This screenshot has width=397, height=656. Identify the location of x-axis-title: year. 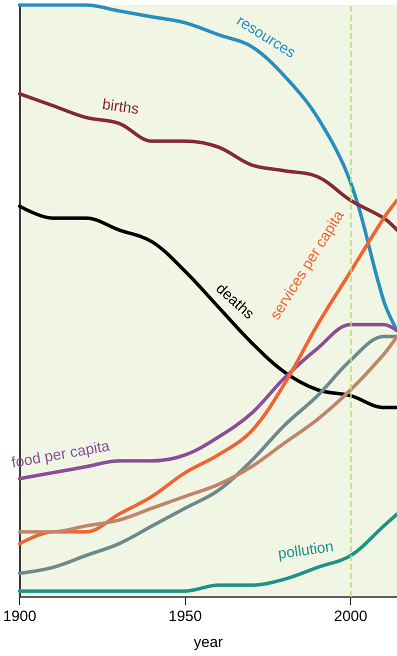
(208, 642).